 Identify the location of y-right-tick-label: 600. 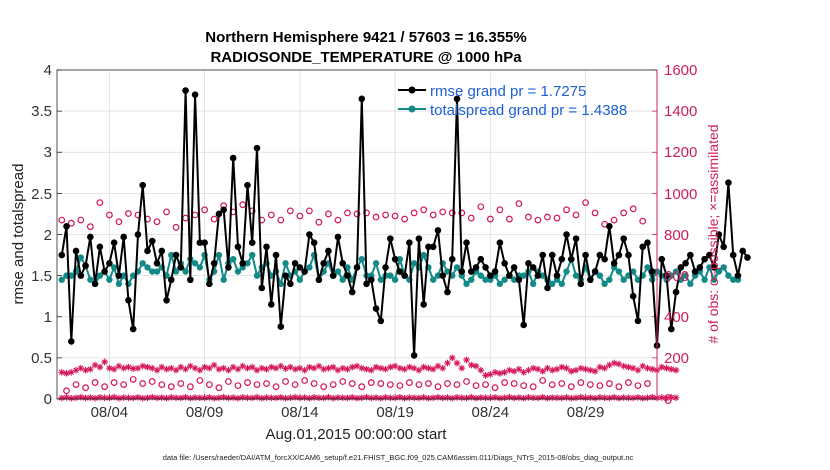
(676, 276).